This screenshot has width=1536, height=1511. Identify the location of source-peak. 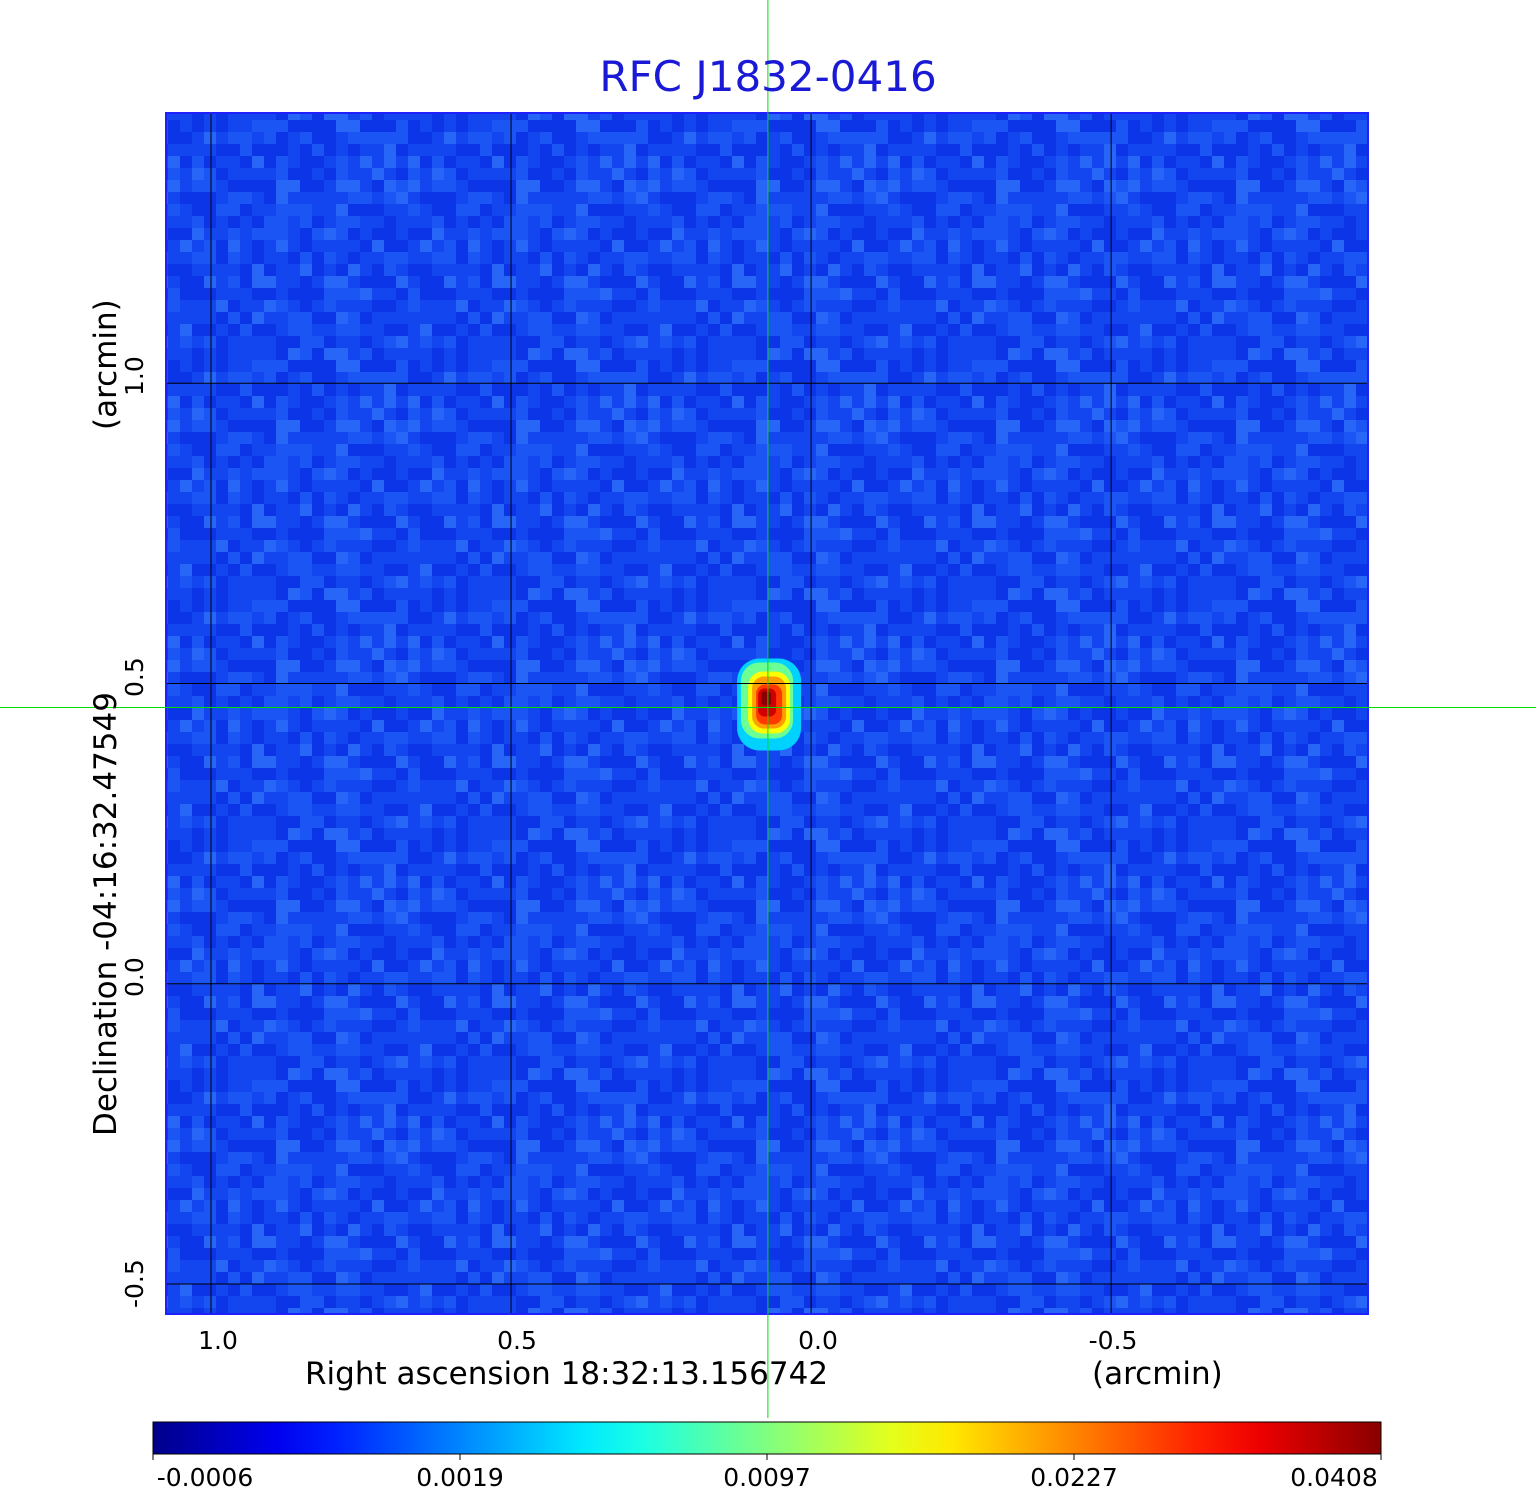
(766, 698).